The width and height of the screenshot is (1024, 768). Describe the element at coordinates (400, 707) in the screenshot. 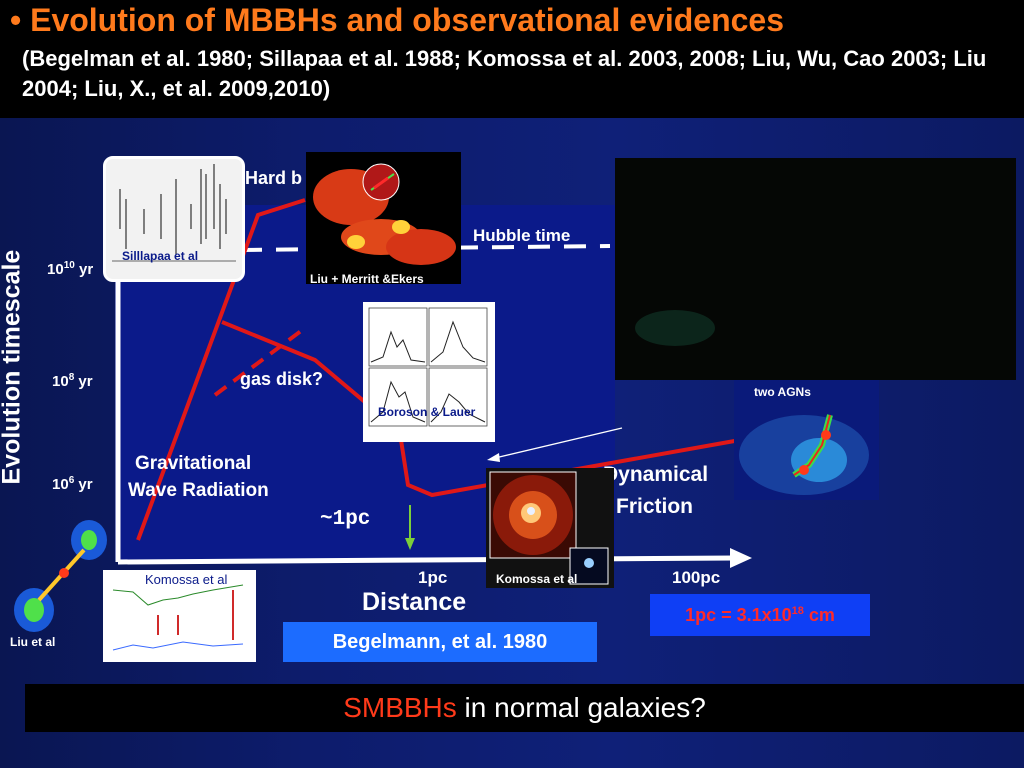

I see `footer-highlight: SMBBHs` at that location.